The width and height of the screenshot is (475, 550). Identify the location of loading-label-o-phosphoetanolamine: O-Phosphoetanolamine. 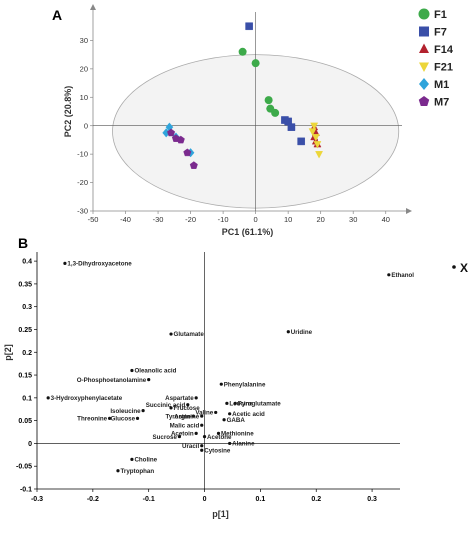
(112, 380).